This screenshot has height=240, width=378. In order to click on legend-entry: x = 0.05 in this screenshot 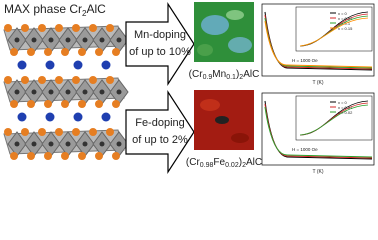, I will do `click(345, 18)`.